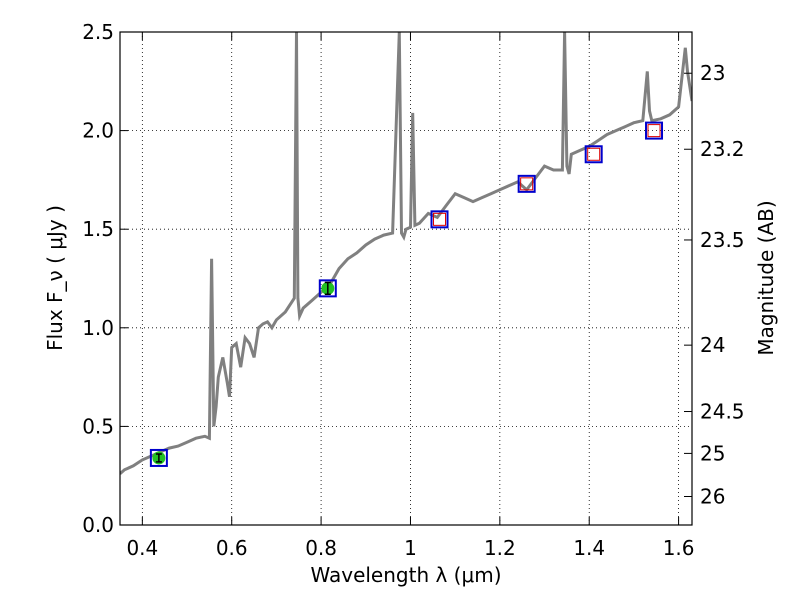 Image resolution: width=800 pixels, height=600 pixels. I want to click on y-axis-ticks: 0.0 0.5 1.0 1.5 2.0 2.5, so click(105, 278).